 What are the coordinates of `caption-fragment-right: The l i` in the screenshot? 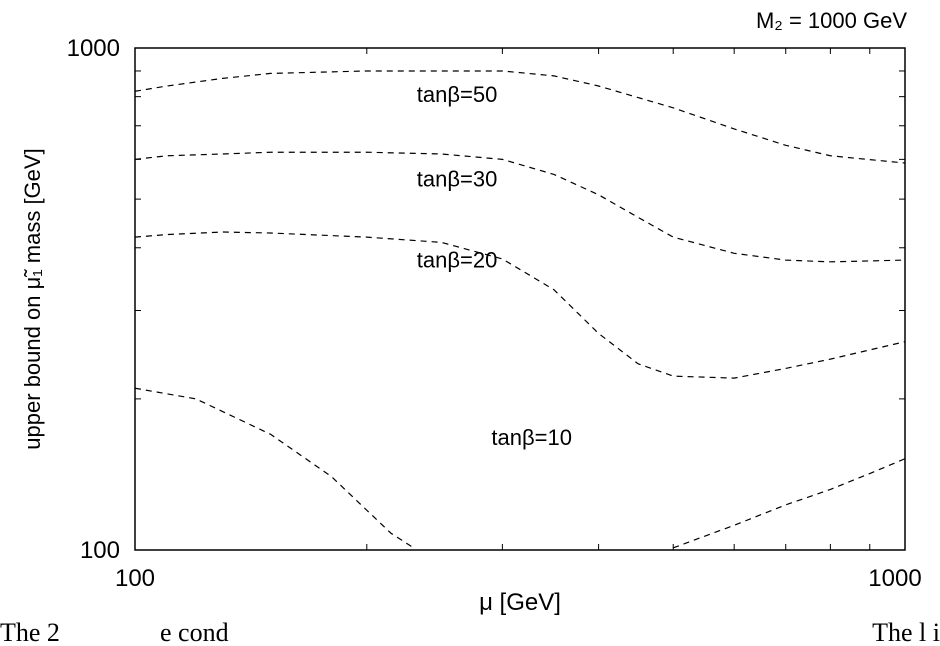 It's located at (906, 632).